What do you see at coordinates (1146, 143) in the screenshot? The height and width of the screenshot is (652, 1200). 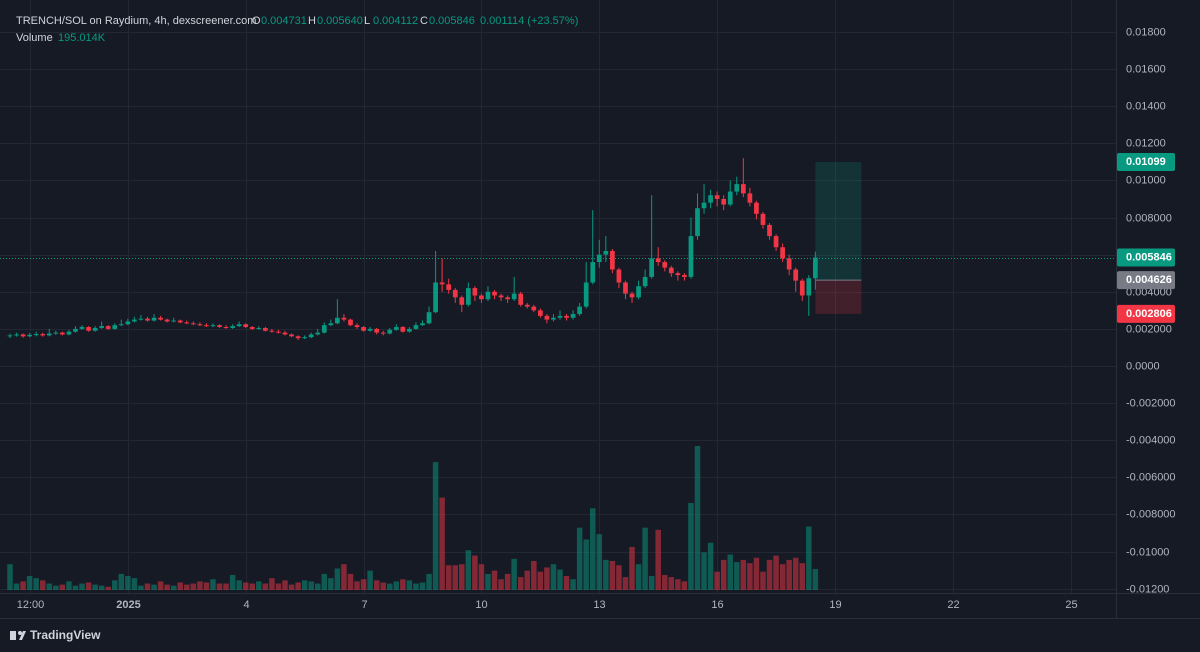 I see `y-tick-label: 0.01200` at bounding box center [1146, 143].